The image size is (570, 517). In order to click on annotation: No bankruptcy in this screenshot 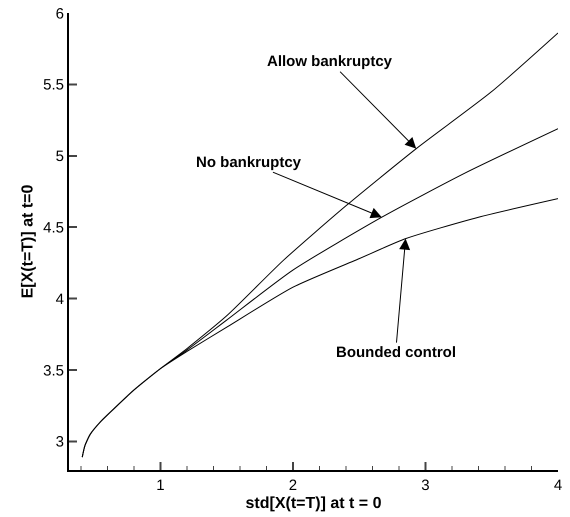, I will do `click(249, 162)`.